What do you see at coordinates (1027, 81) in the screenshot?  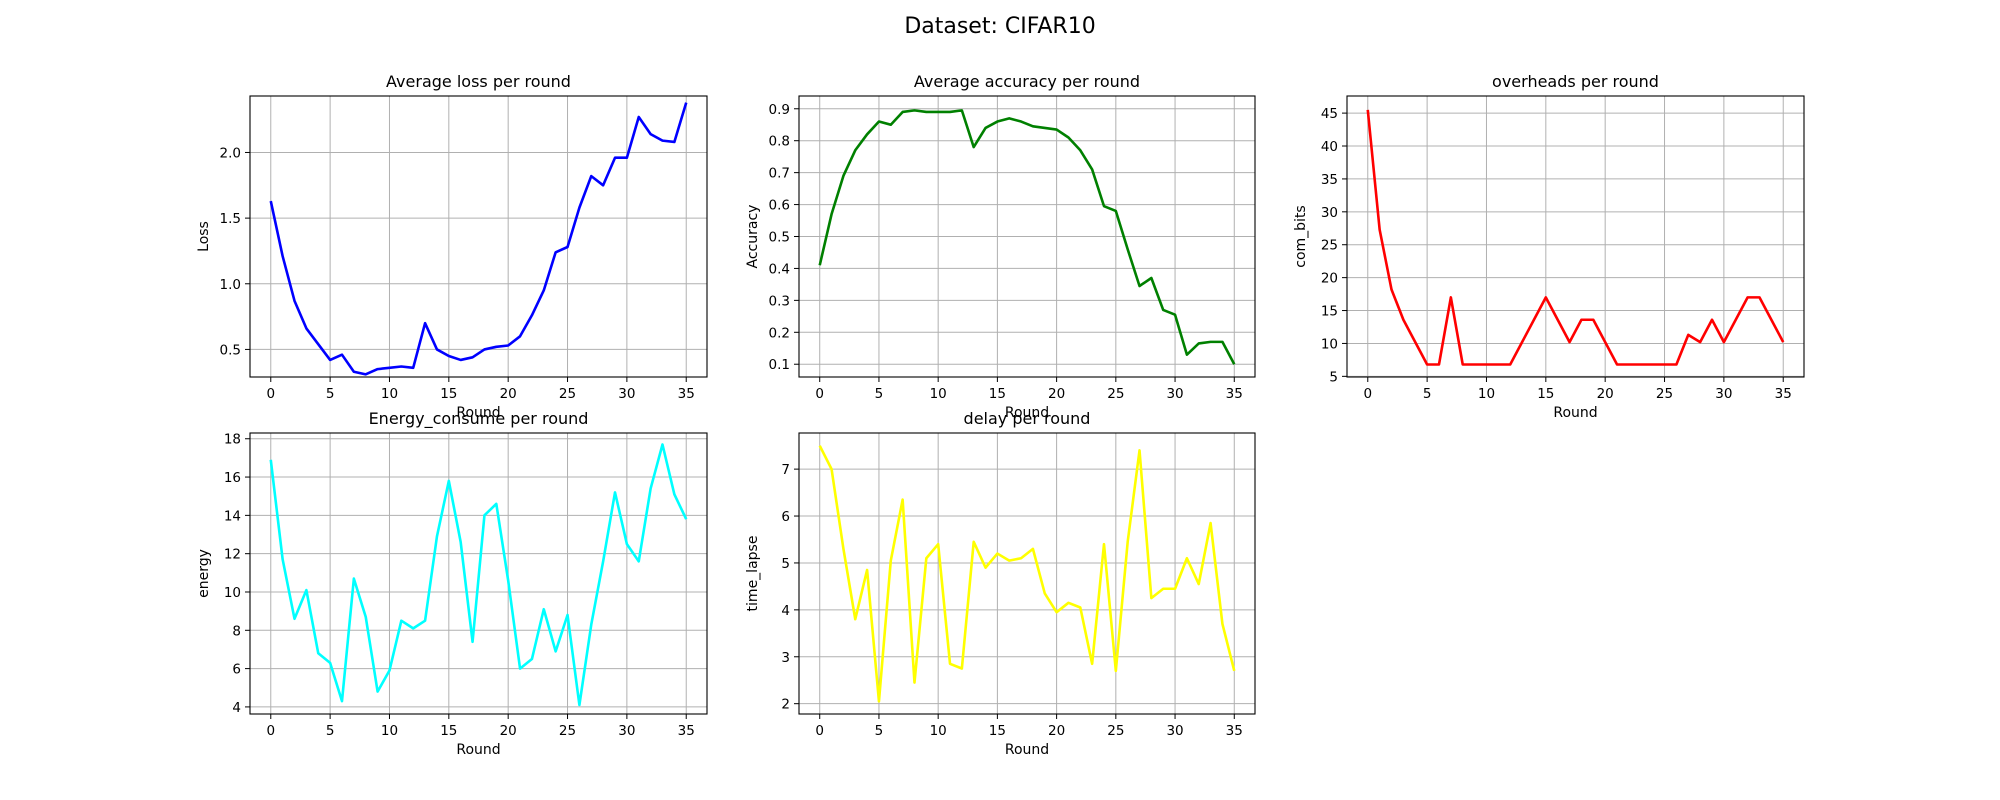 I see `subplot-title: Average accuracy per round` at bounding box center [1027, 81].